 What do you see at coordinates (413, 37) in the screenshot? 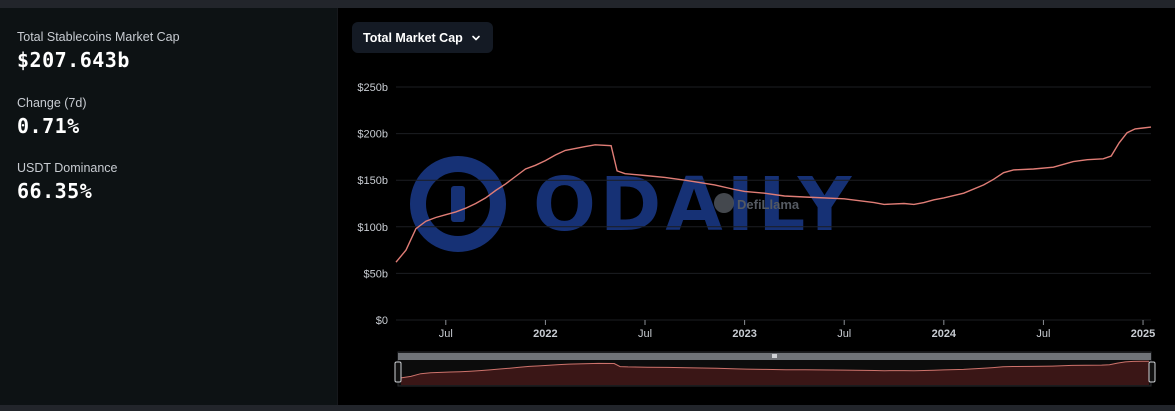
I see `metric-dropdown-label: Total Market Cap` at bounding box center [413, 37].